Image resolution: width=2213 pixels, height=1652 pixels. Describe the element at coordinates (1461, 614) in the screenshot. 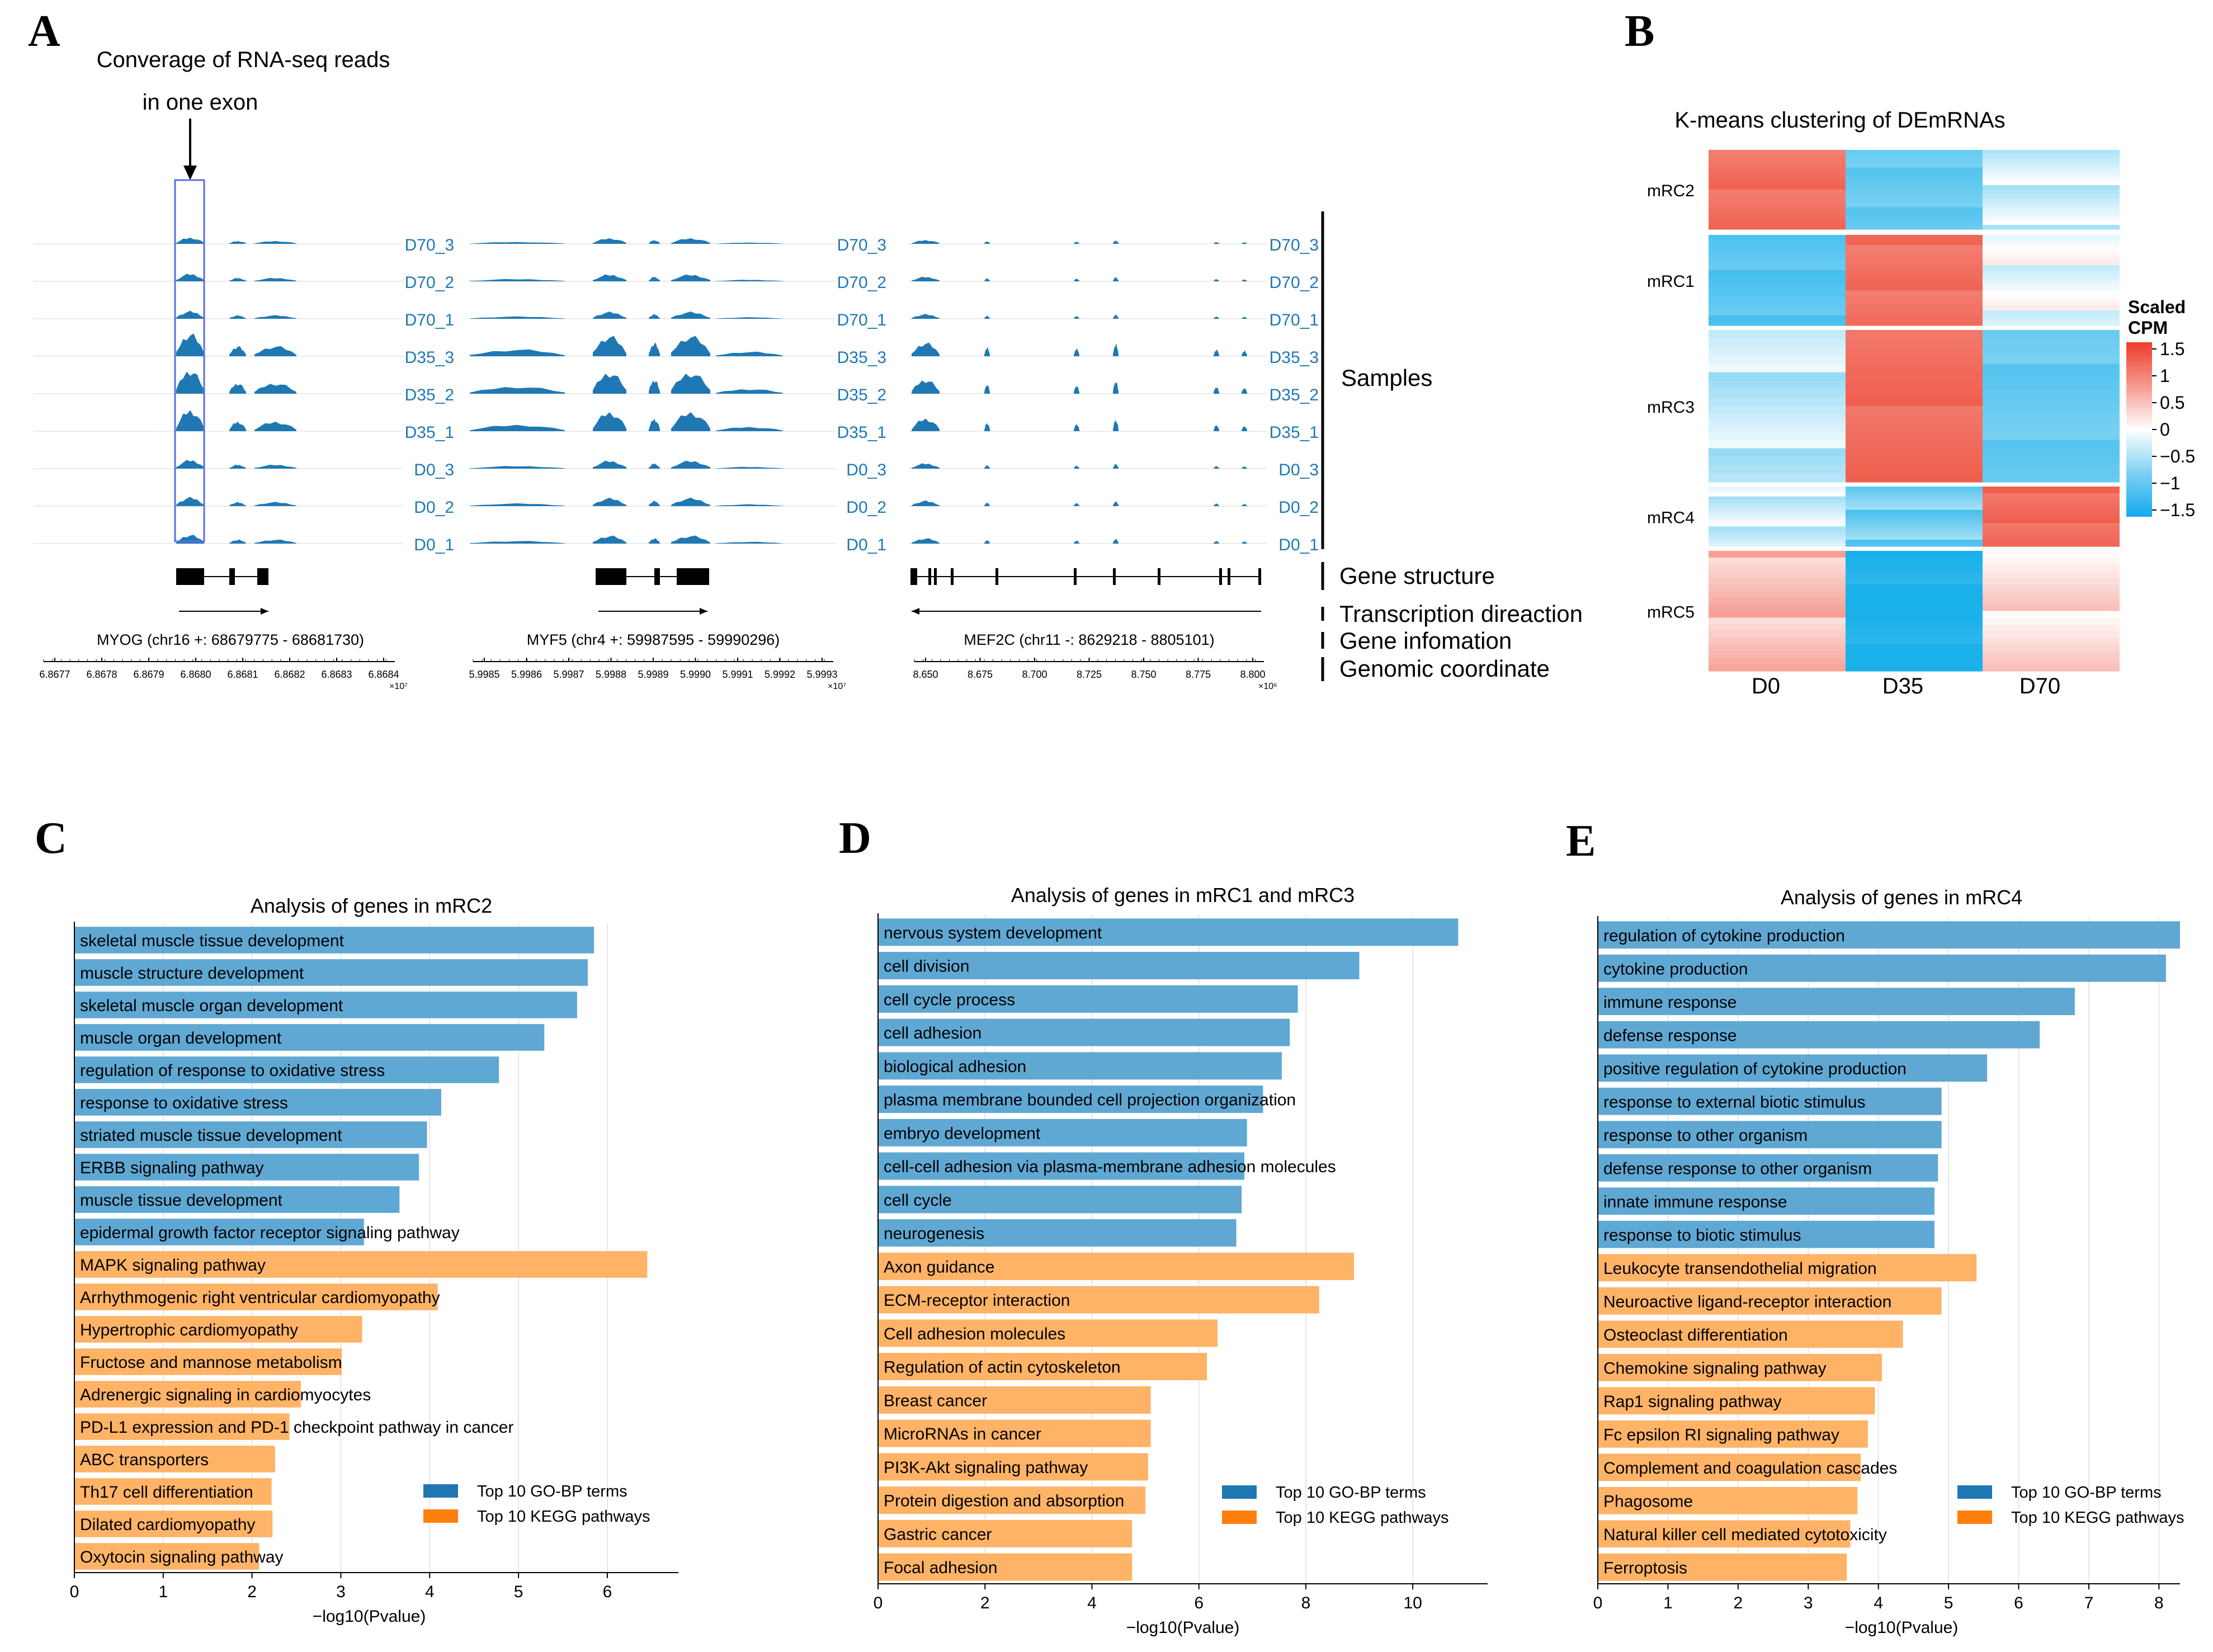

I see `transcription-label: Transcription direaction` at that location.